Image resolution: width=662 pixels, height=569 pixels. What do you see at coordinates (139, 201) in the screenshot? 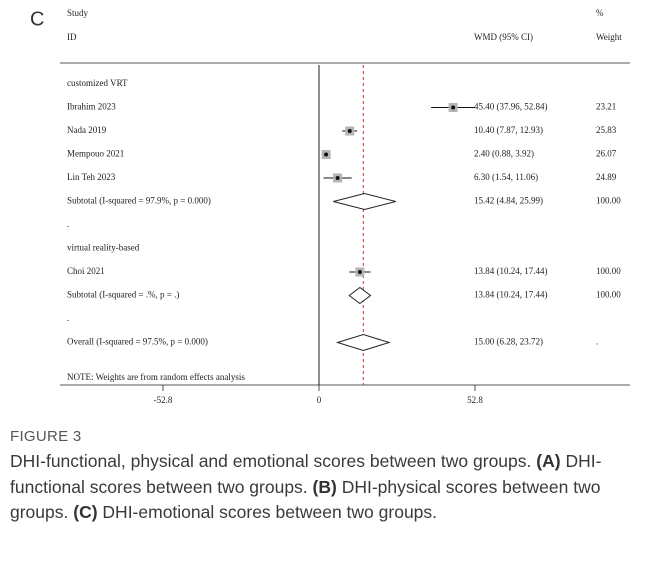
I see `row-label: Subtotal (I-squared = 97.9%, p = 0.000)` at bounding box center [139, 201].